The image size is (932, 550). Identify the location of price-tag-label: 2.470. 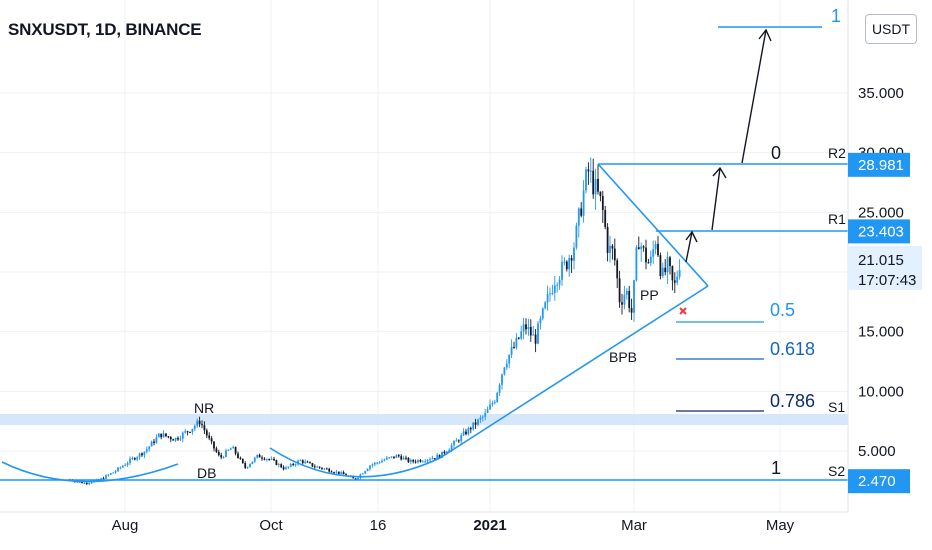
(877, 481).